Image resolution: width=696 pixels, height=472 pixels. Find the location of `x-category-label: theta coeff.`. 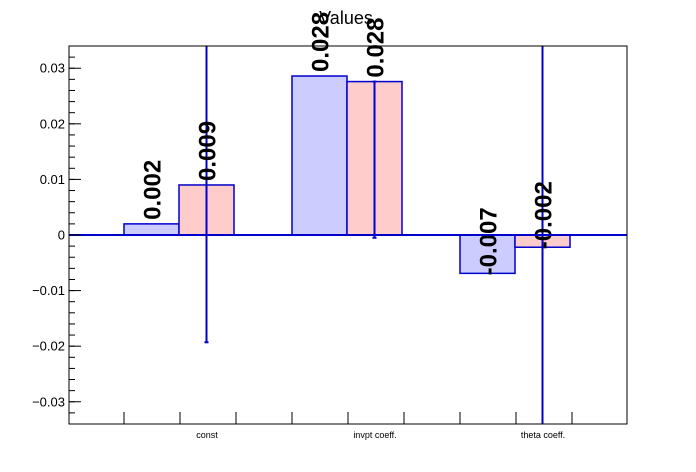

x-category-label: theta coeff. is located at coordinates (543, 435).